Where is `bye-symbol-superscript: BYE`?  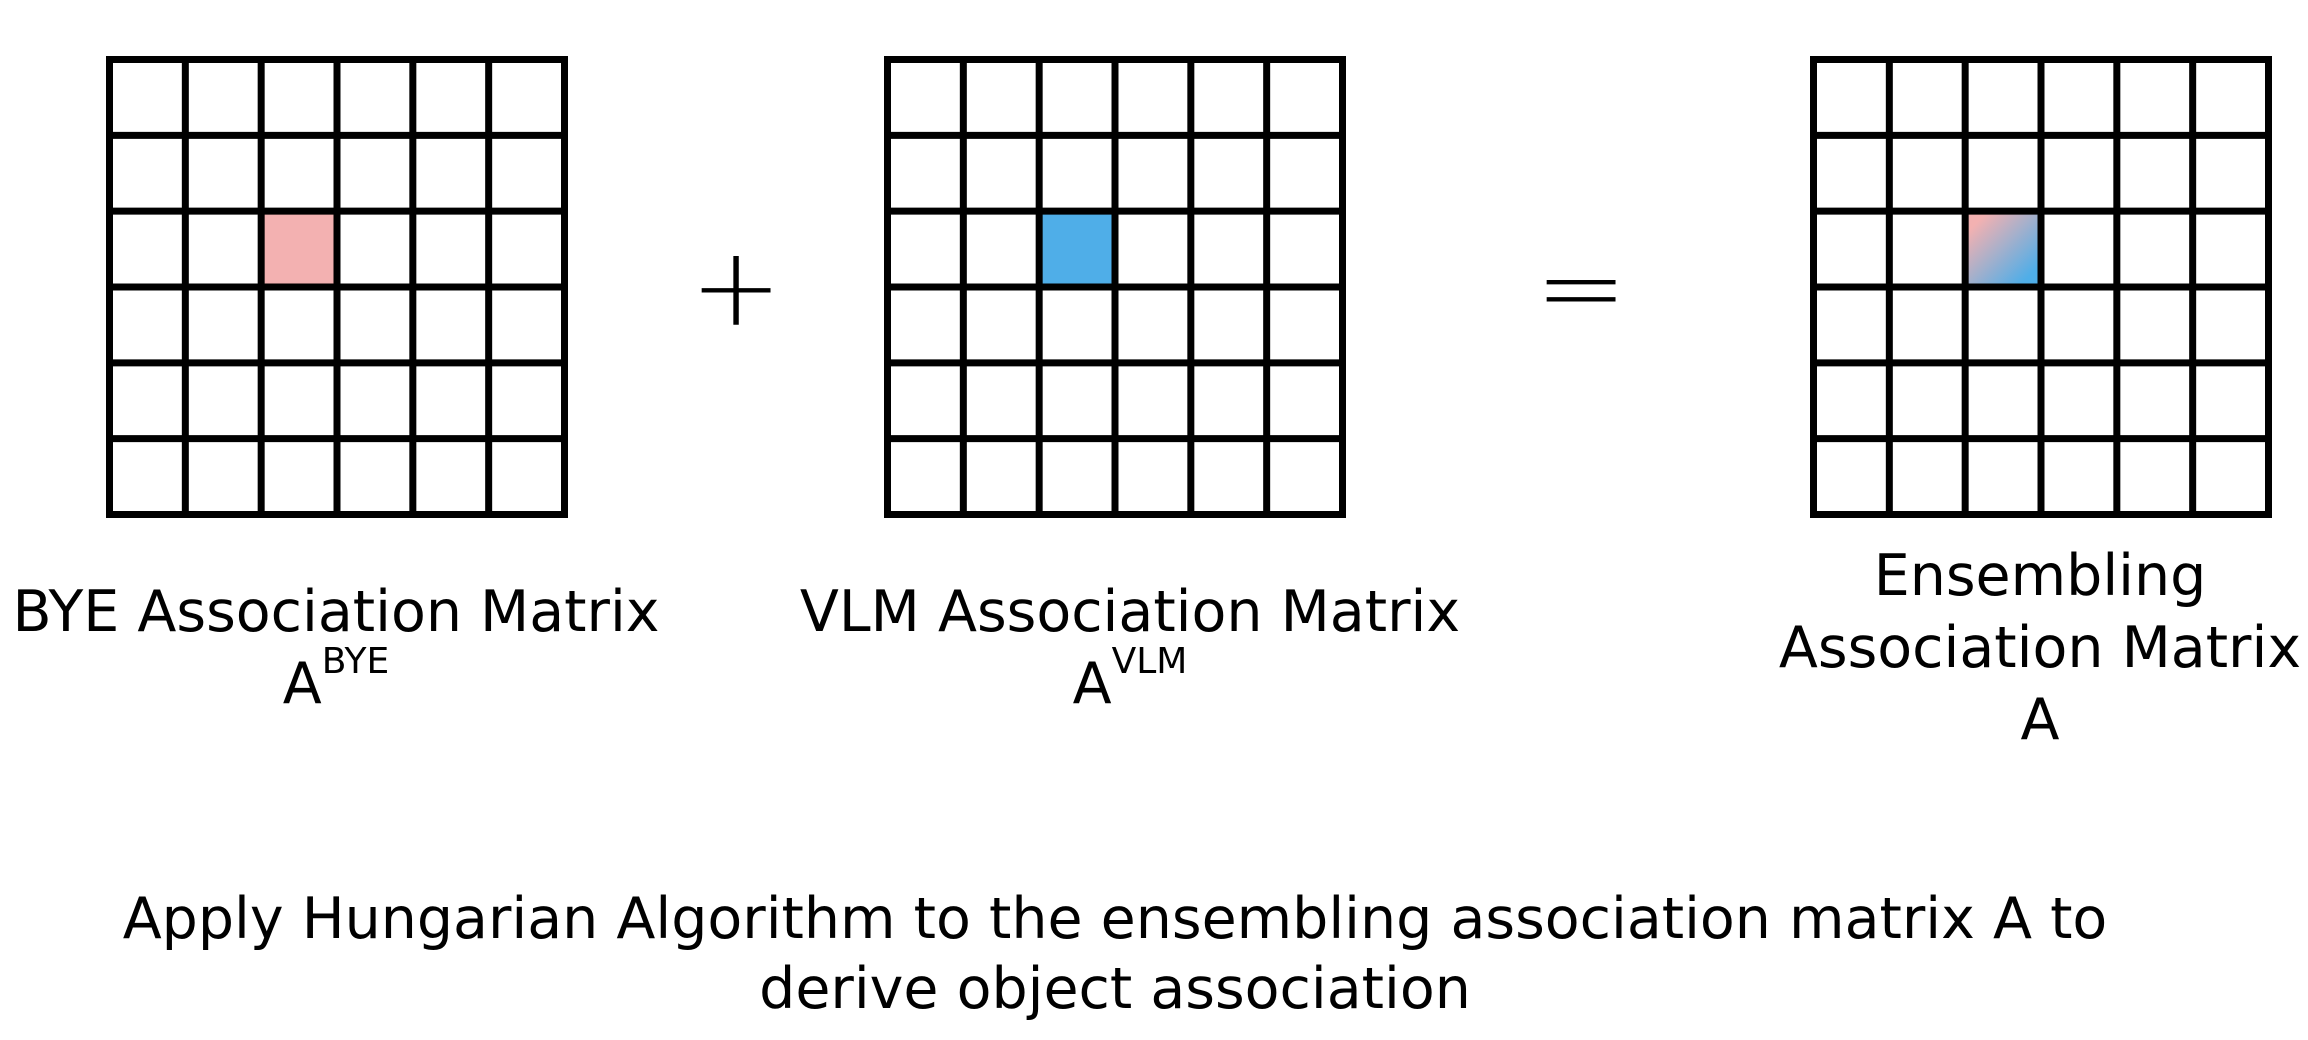
bye-symbol-superscript: BYE is located at coordinates (355, 661).